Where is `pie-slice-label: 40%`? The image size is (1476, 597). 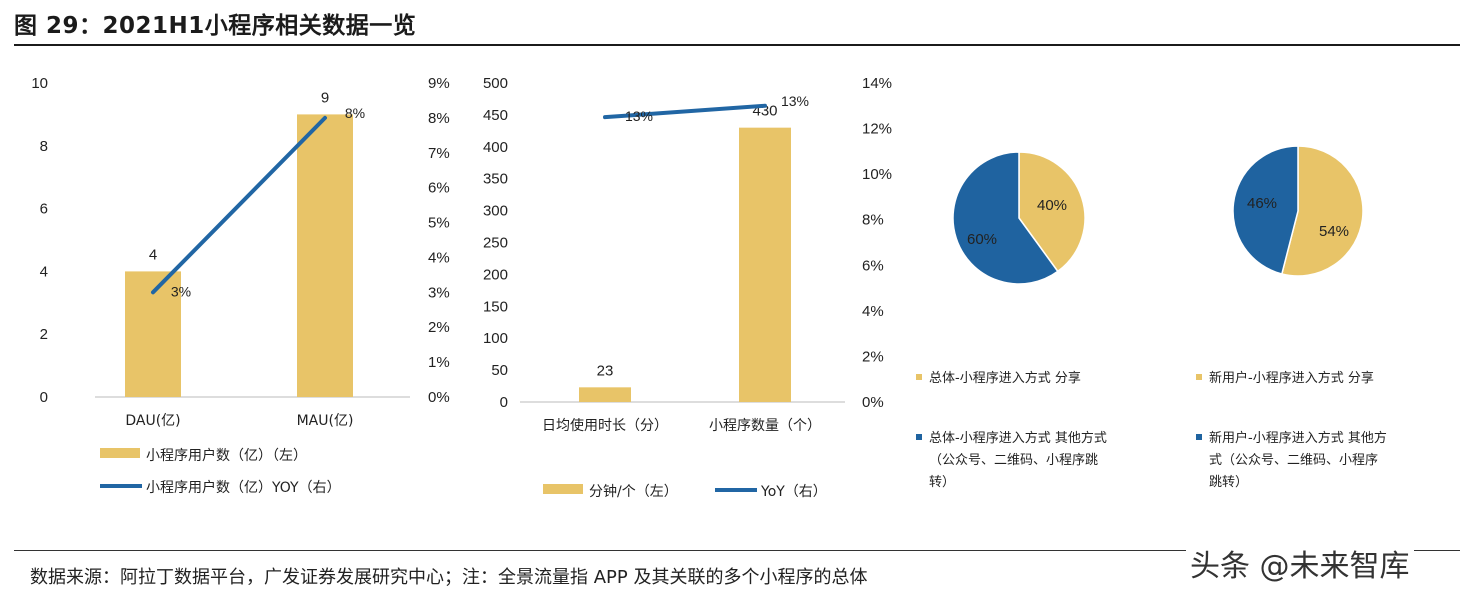
pie-slice-label: 40% is located at coordinates (1052, 205).